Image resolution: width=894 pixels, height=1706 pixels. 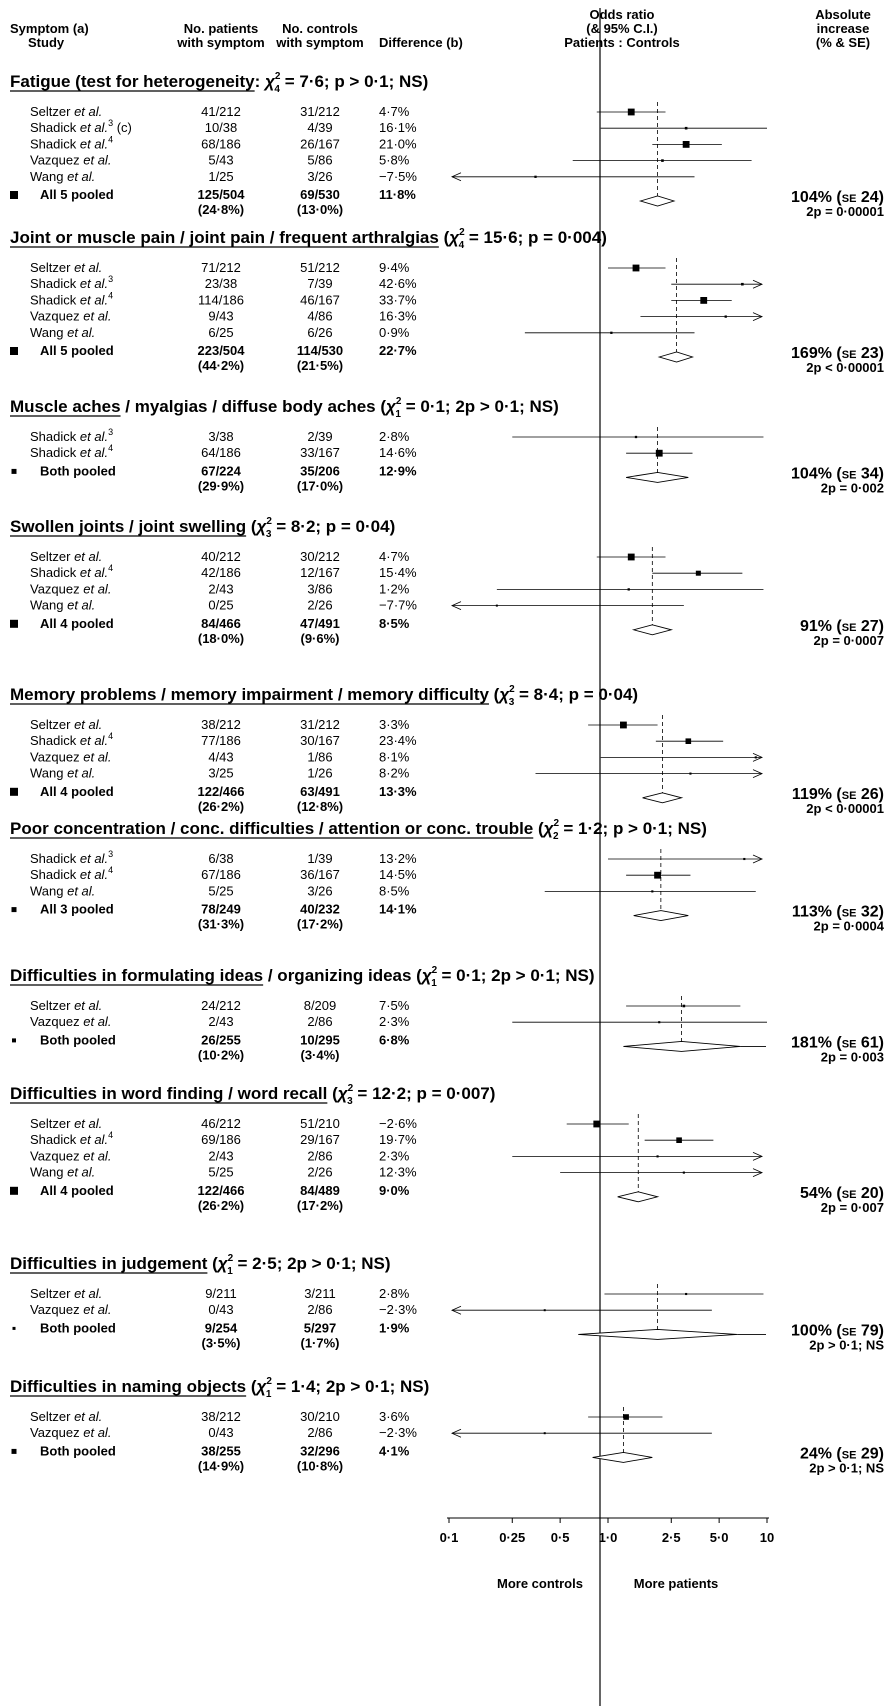 What do you see at coordinates (320, 350) in the screenshot?
I see `pooled-controls: 114/530` at bounding box center [320, 350].